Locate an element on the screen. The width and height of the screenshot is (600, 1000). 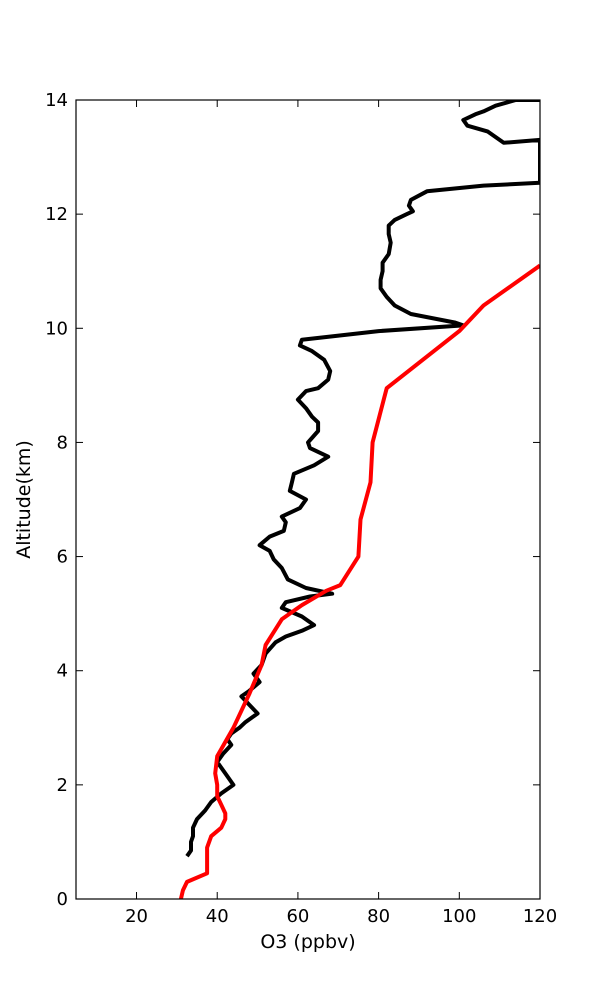
y-tick-label: 0 is located at coordinates (62, 899).